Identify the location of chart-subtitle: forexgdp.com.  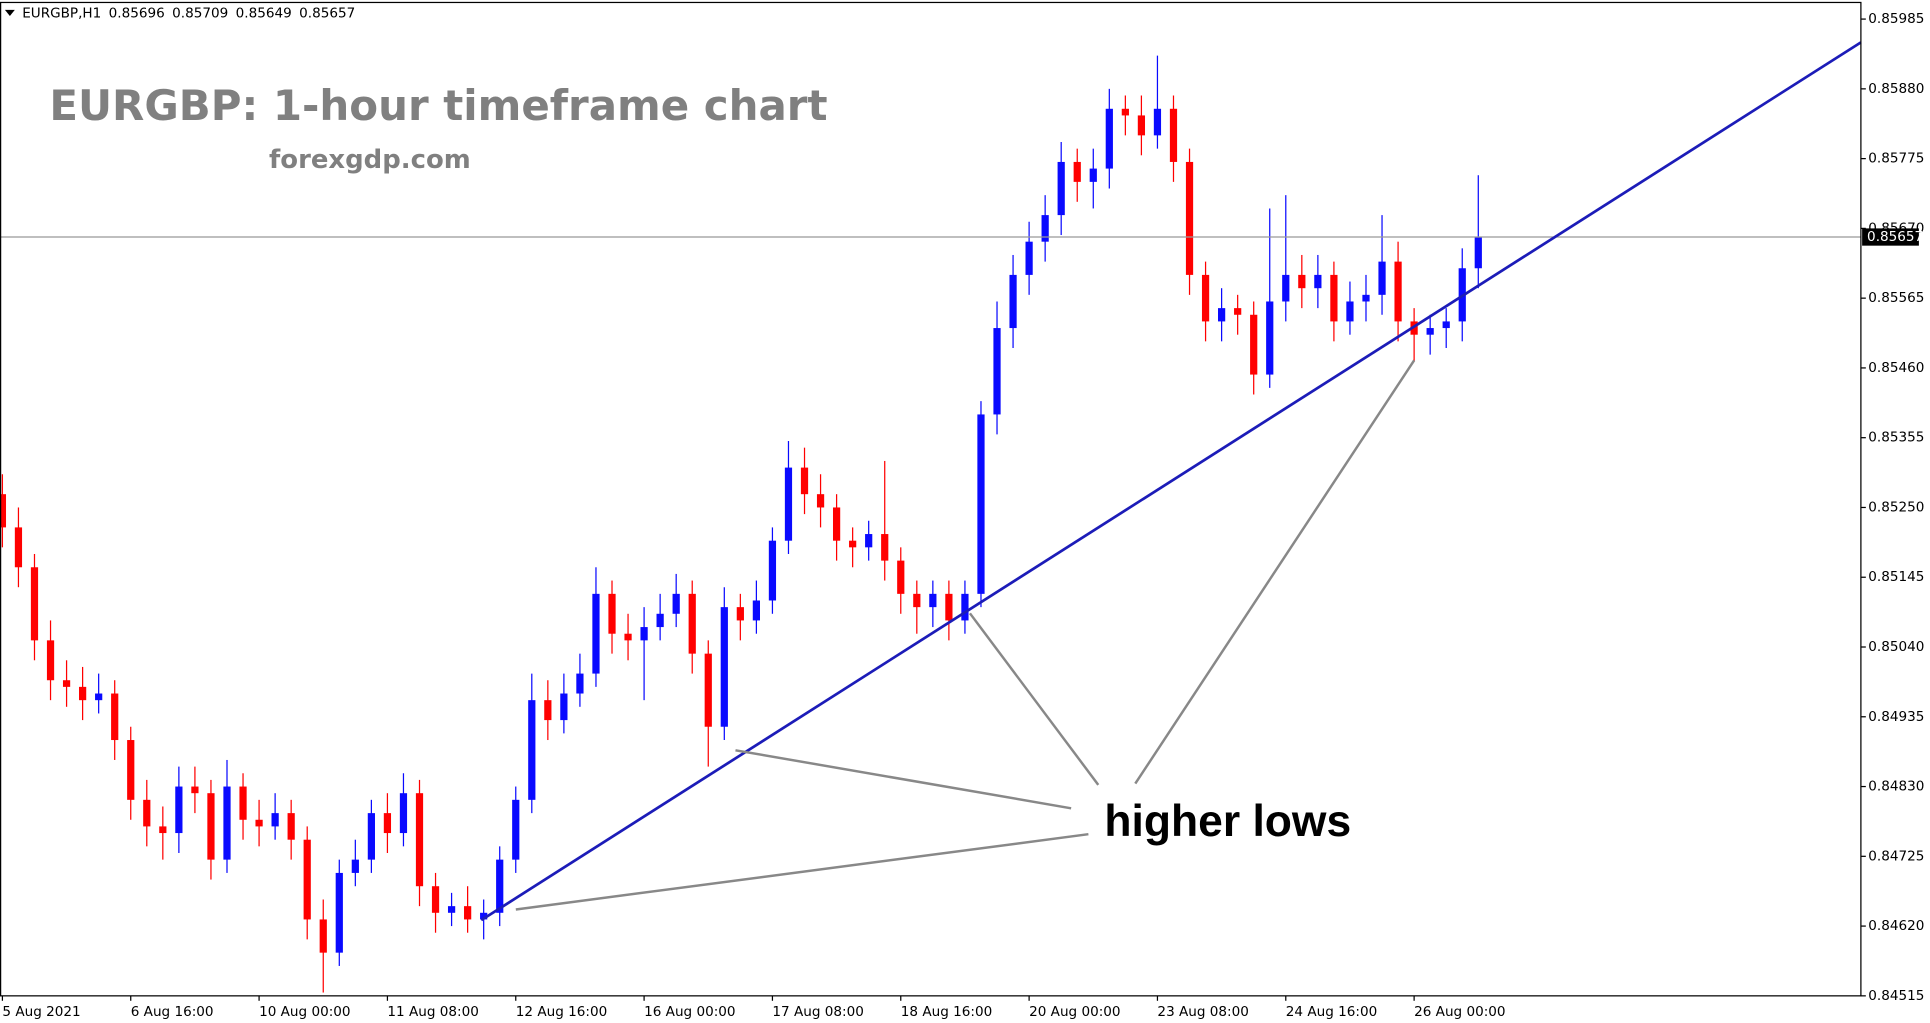
(370, 160).